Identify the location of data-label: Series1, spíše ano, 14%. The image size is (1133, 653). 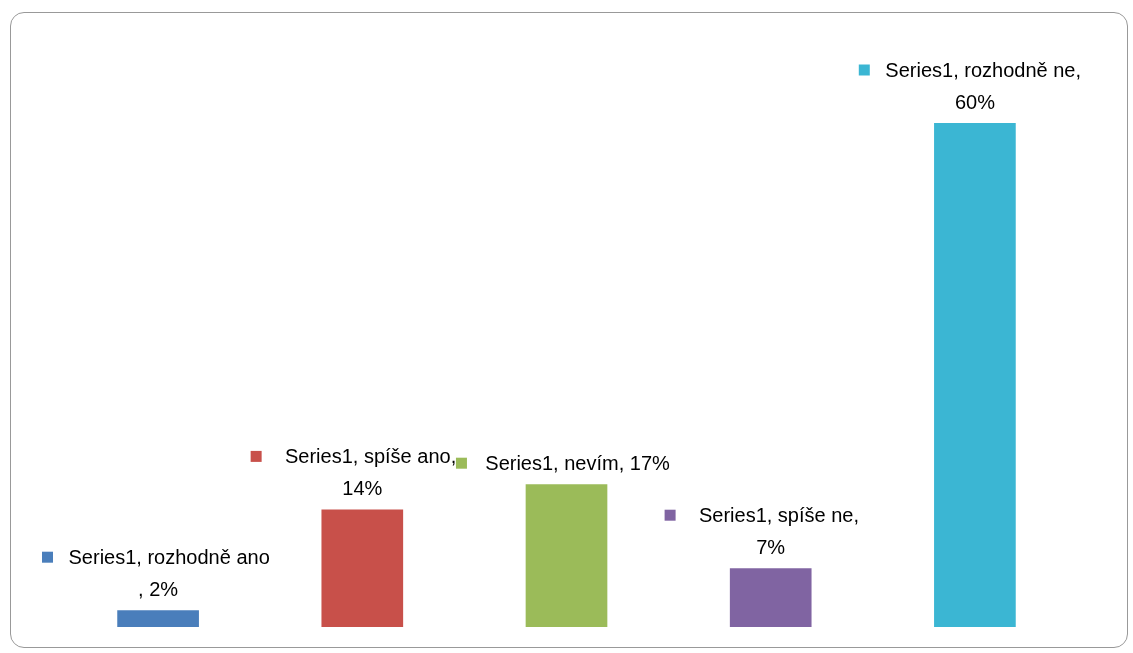
(367, 472).